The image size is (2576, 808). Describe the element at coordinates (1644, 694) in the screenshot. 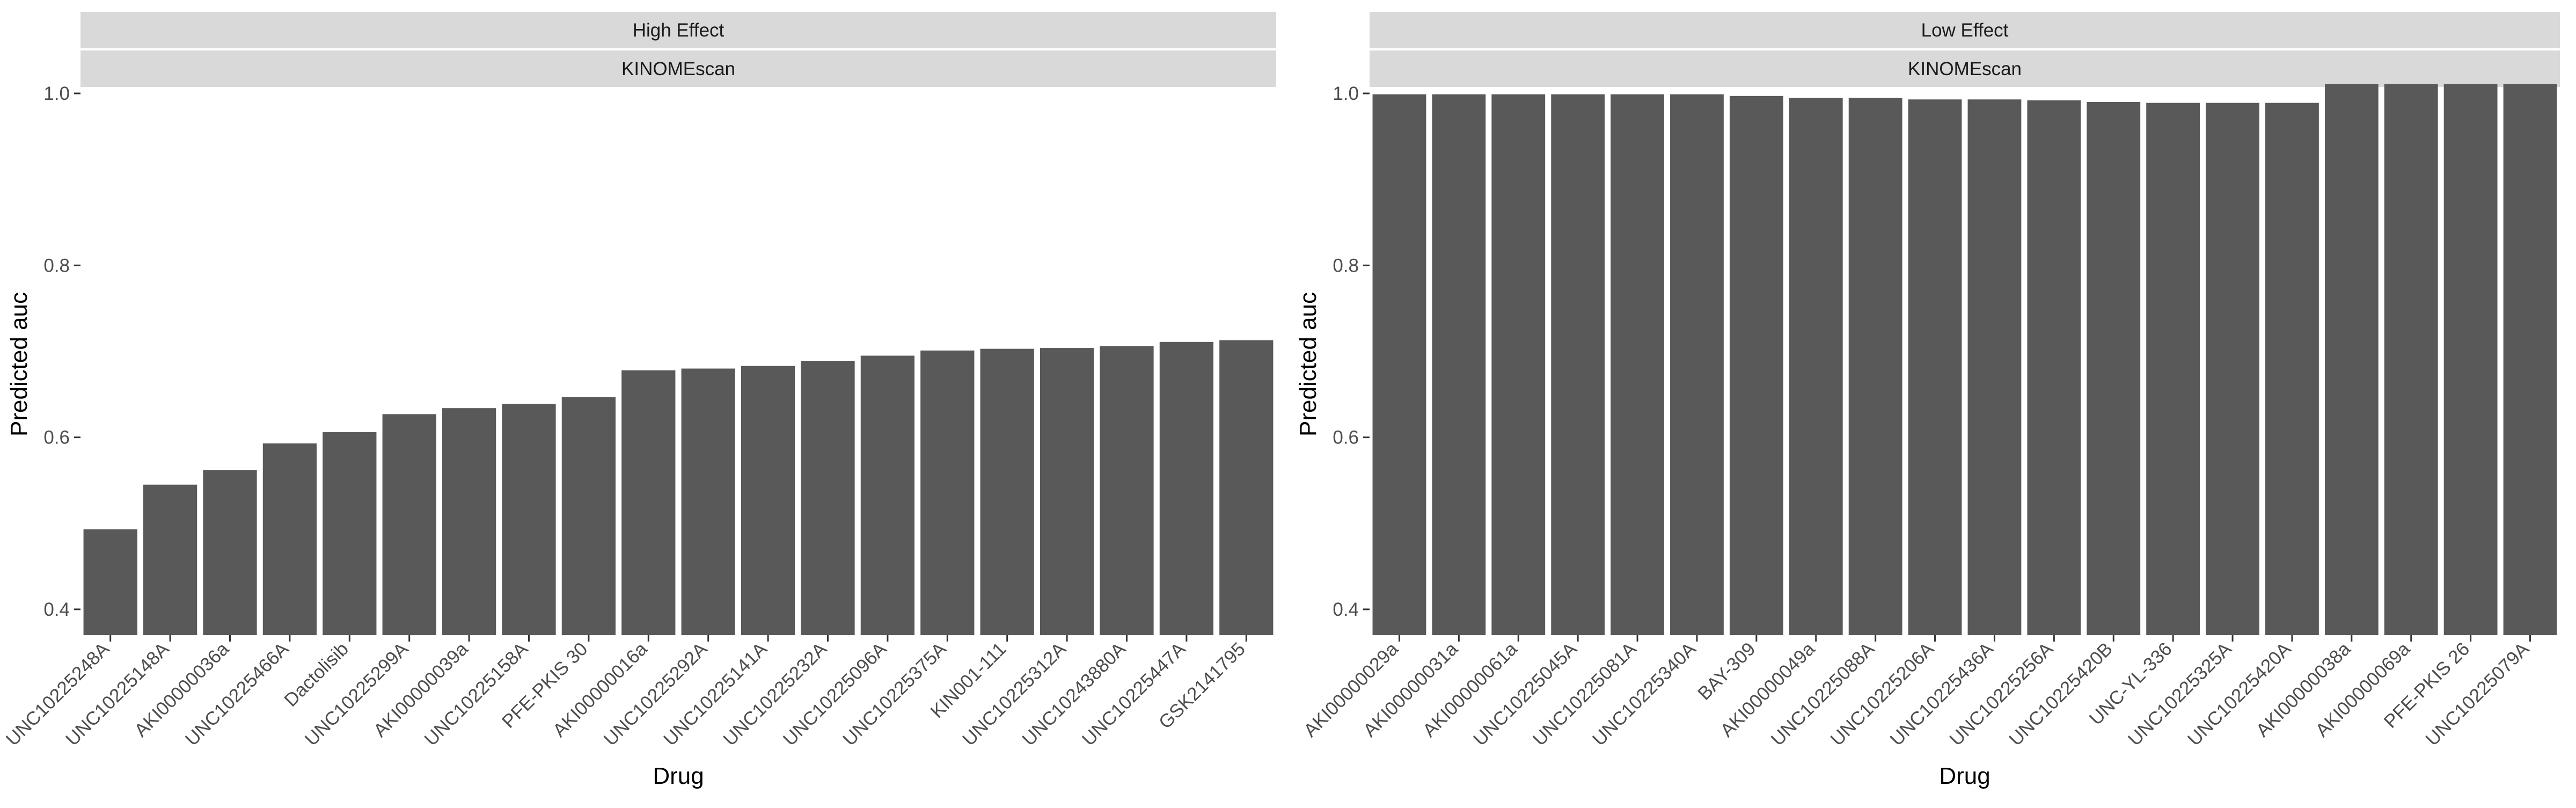

I see `x-tick-label: UNC10225340A` at that location.